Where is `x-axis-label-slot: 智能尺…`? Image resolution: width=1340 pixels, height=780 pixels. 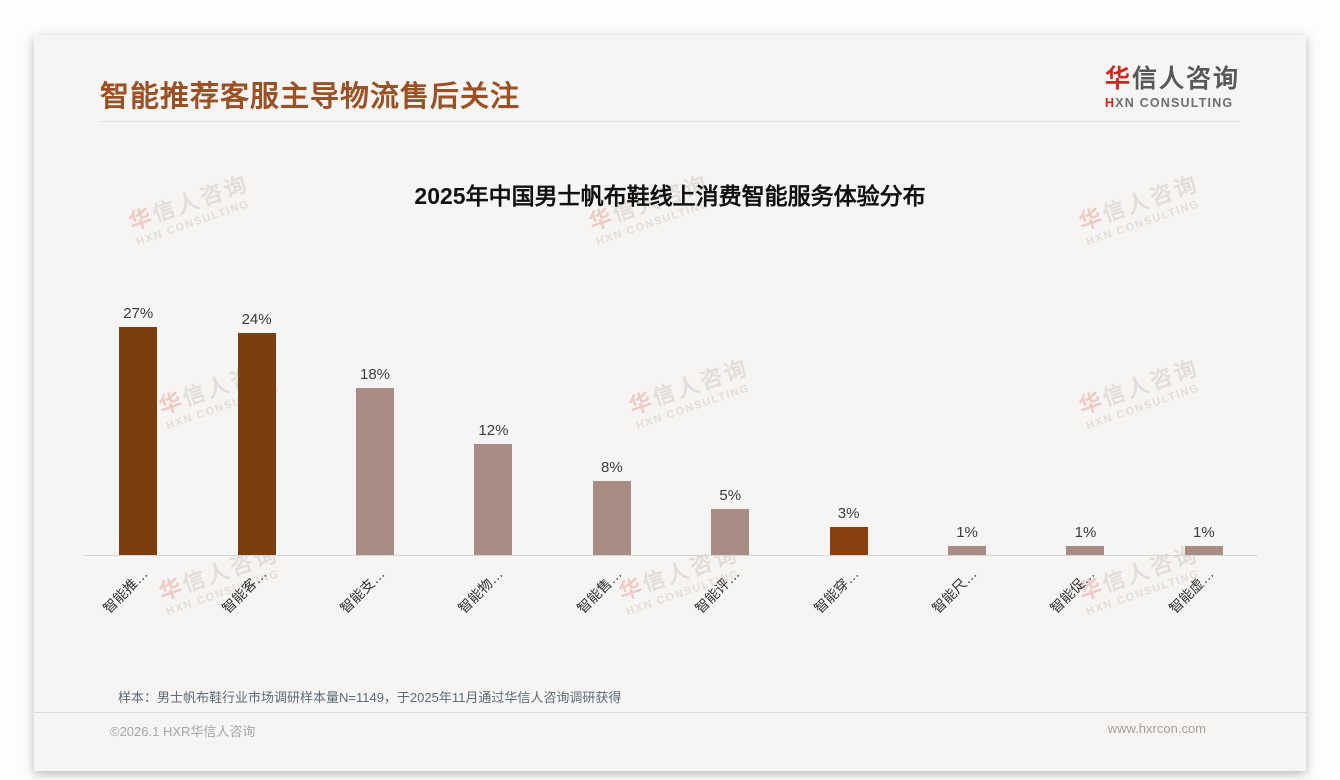
x-axis-label-slot: 智能尺… is located at coordinates (967, 601).